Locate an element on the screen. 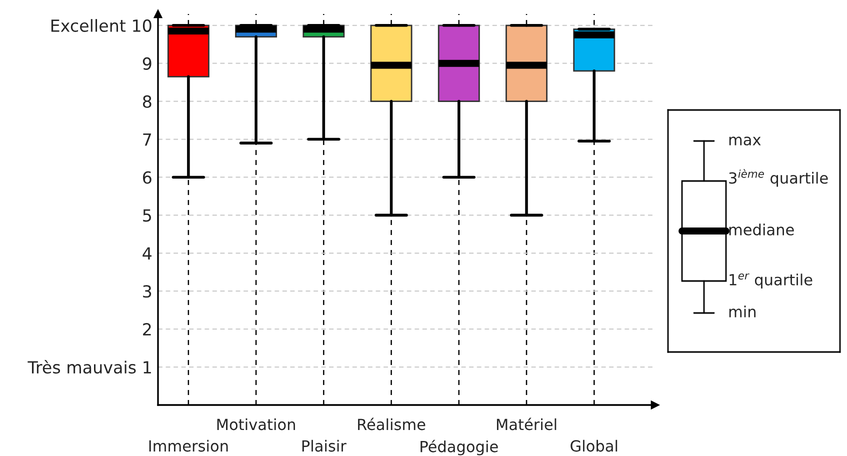  y-tick-label: 6 is located at coordinates (147, 177).